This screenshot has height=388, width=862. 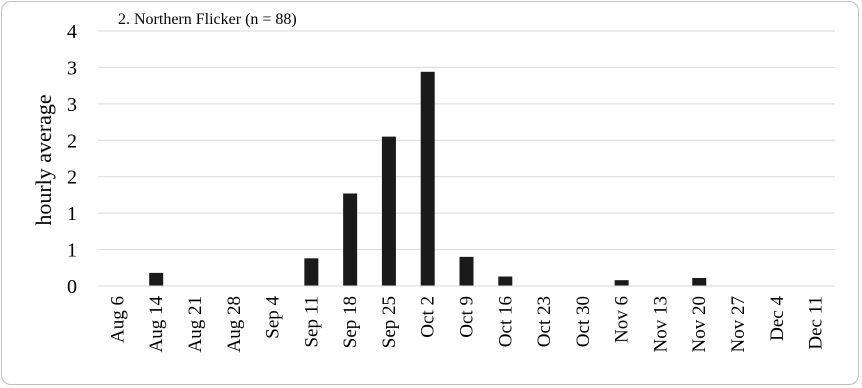 I want to click on x-tick-label: Oct 23, so click(x=544, y=321).